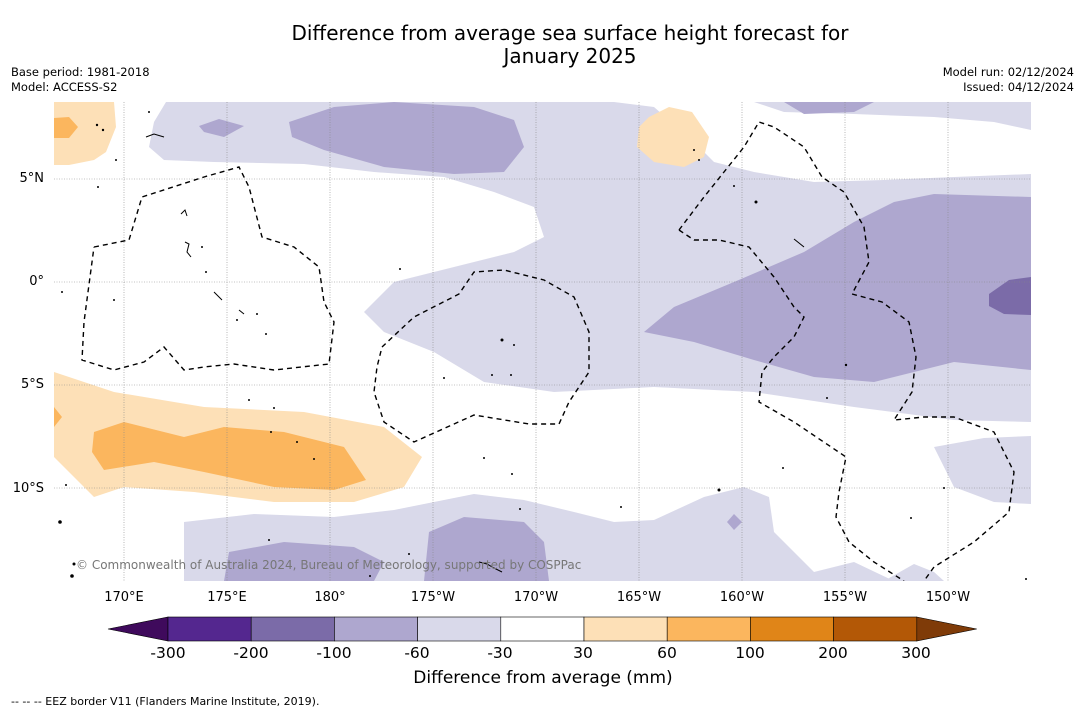  Describe the element at coordinates (1018, 87) in the screenshot. I see `issued-date: Issued: 04/12/2024` at that location.